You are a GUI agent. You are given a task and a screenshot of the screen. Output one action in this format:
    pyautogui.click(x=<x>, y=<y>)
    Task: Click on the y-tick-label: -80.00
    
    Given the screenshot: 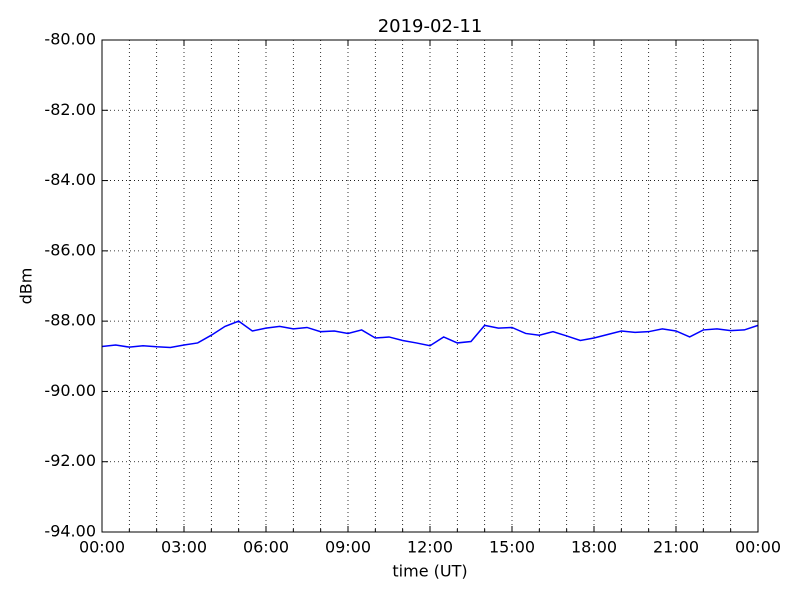 What is the action you would take?
    pyautogui.click(x=70, y=39)
    